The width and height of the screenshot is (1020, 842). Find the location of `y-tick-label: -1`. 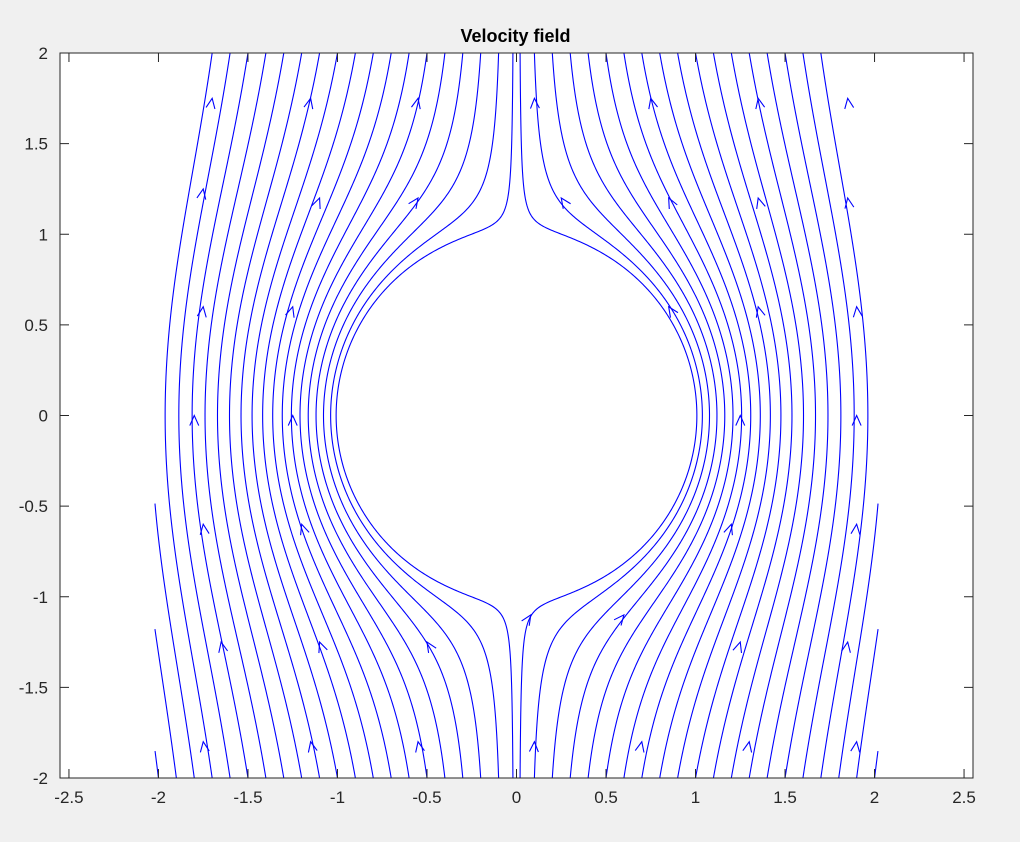

y-tick-label: -1 is located at coordinates (40, 597).